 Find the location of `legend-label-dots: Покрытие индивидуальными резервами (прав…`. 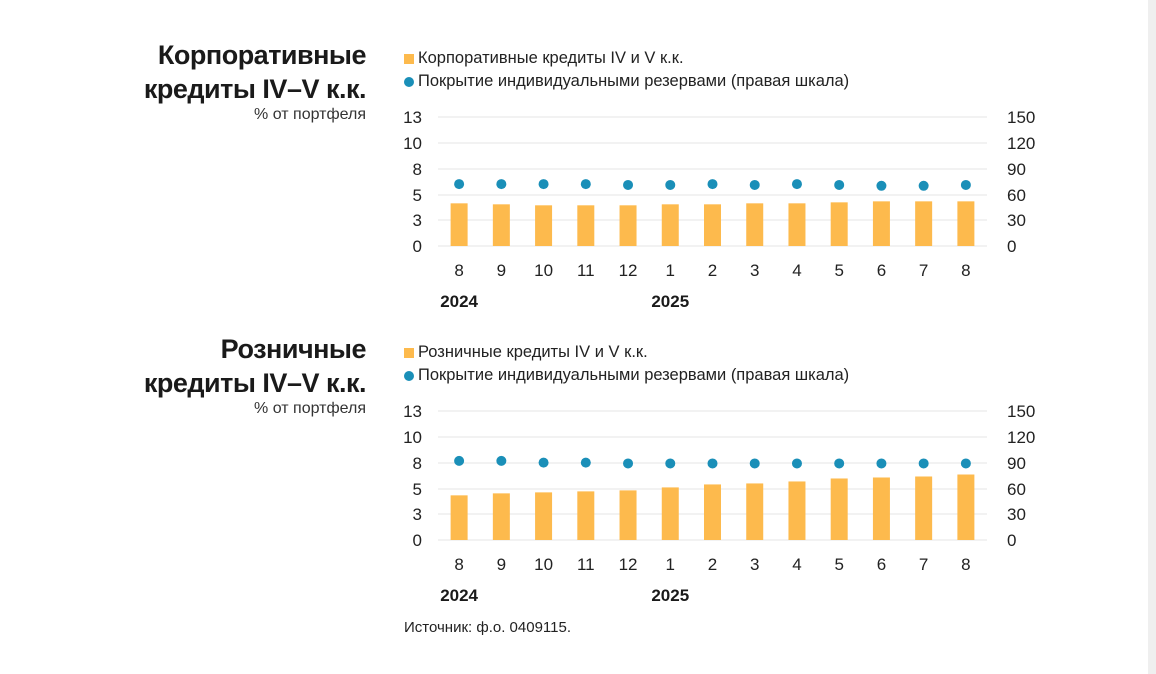

legend-label-dots: Покрытие индивидуальными резервами (прав… is located at coordinates (634, 81).